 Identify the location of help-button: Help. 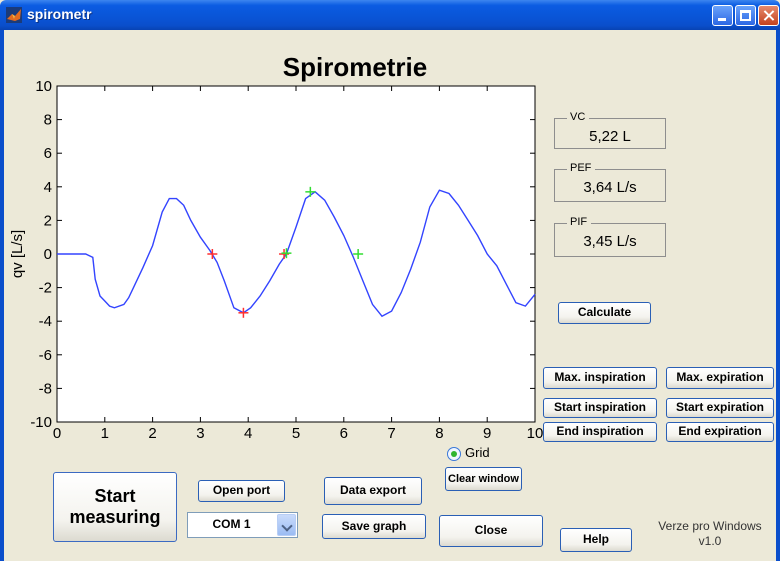
(596, 540).